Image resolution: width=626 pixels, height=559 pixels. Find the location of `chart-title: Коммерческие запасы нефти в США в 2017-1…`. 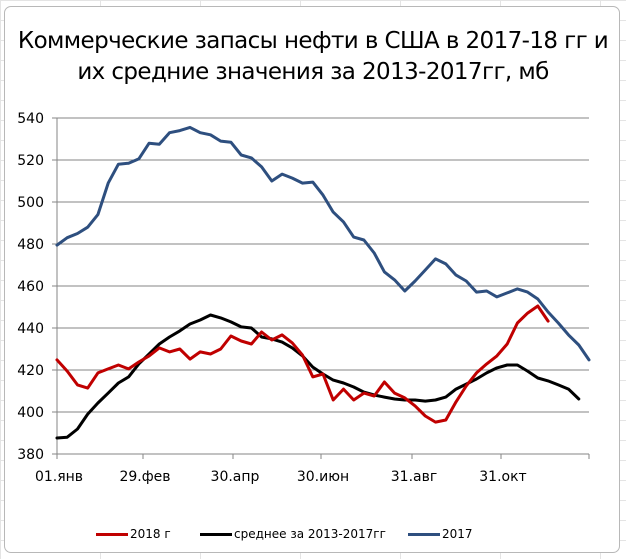

chart-title: Коммерческие запасы нефти в США в 2017-1… is located at coordinates (313, 57).